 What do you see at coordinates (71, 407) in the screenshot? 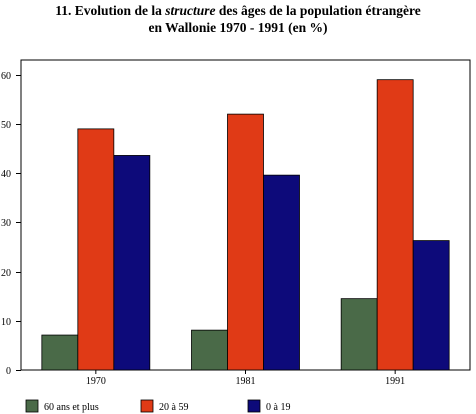
I see `legend-label: 60 ans et plus` at bounding box center [71, 407].